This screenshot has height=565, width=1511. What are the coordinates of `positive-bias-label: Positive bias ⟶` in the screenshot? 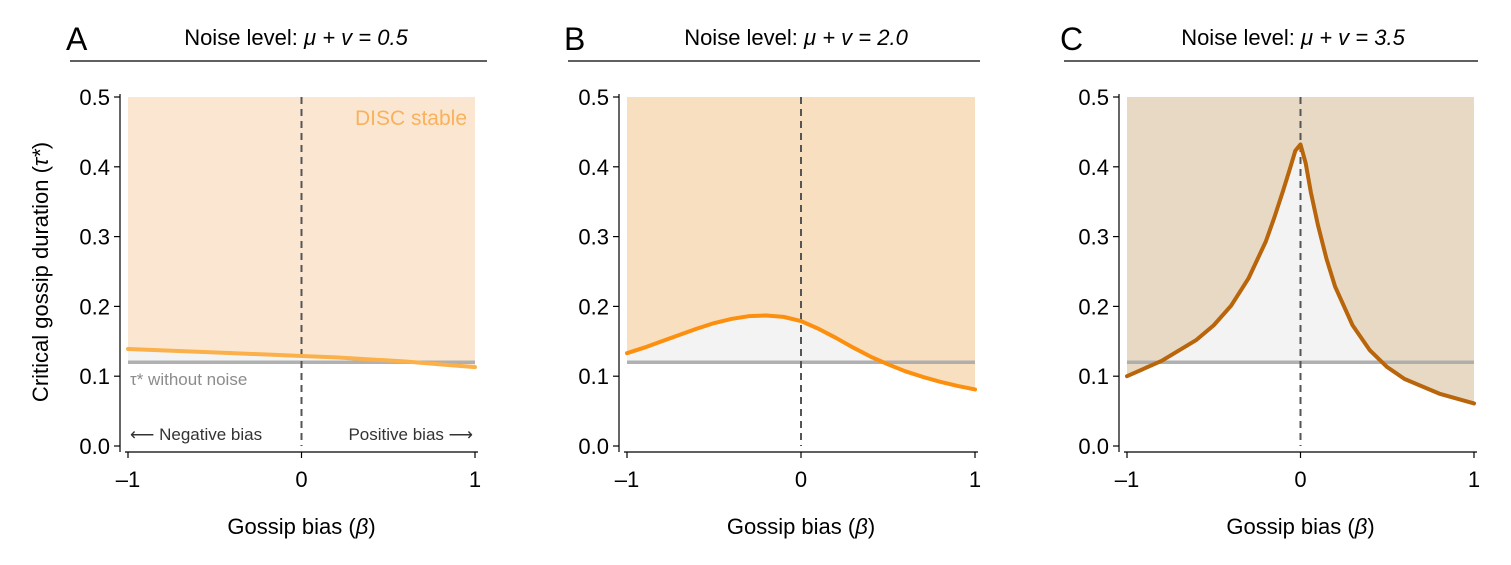 It's located at (410, 434).